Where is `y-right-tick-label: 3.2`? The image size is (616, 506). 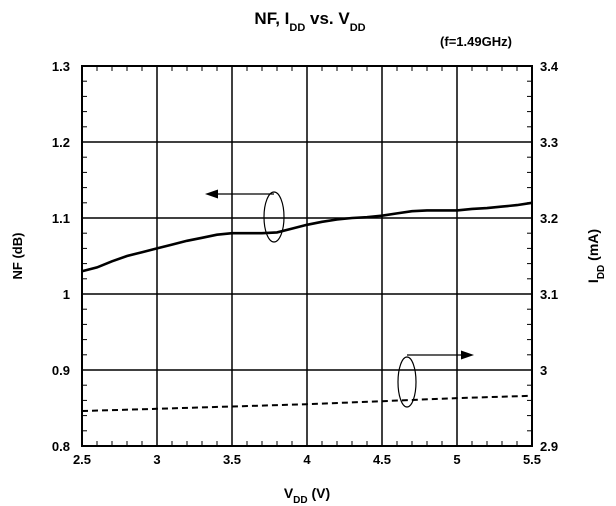
y-right-tick-label: 3.2 is located at coordinates (549, 218).